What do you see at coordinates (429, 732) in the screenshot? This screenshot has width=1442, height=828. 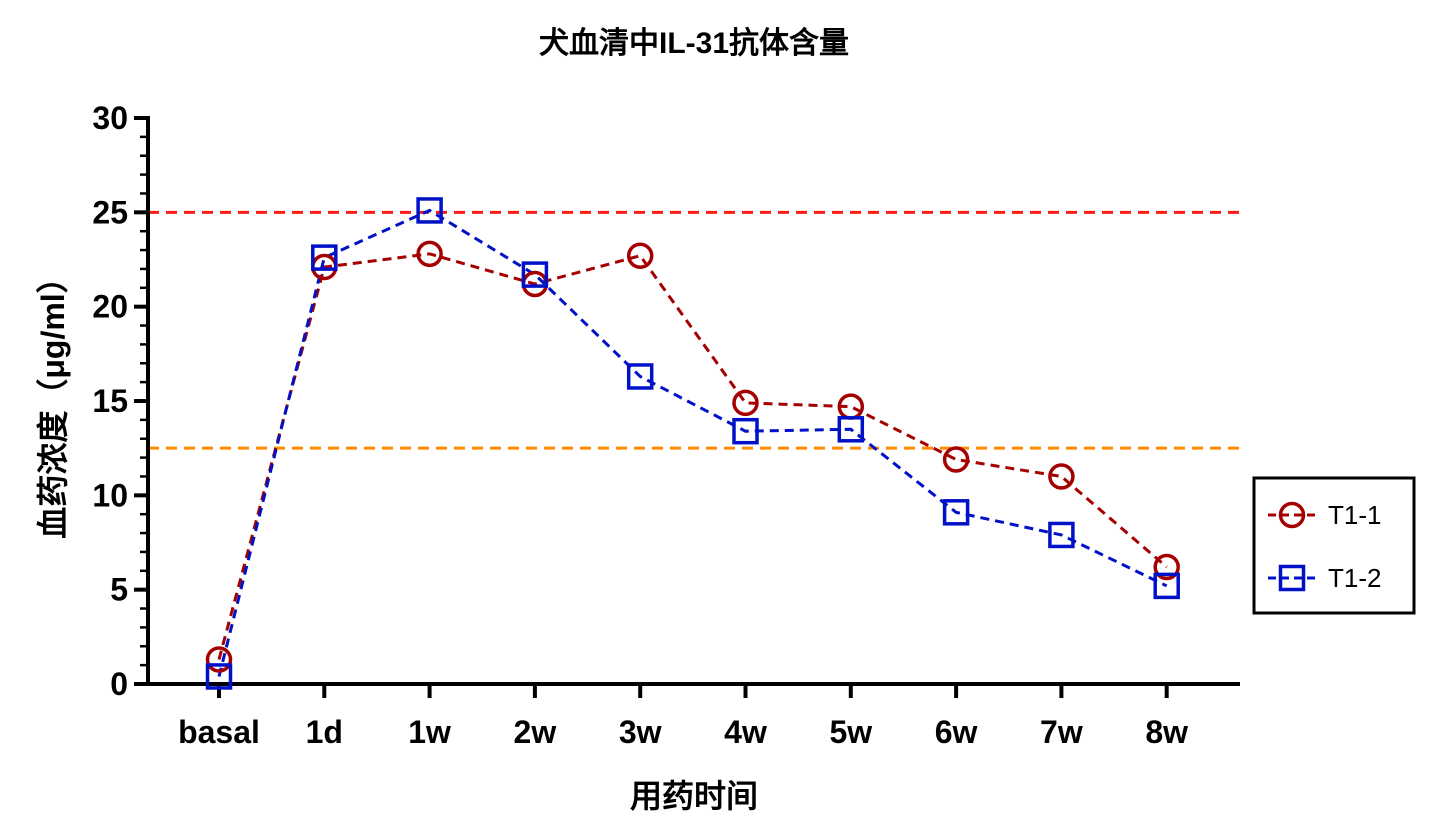 I see `x-tick-label: 1w` at bounding box center [429, 732].